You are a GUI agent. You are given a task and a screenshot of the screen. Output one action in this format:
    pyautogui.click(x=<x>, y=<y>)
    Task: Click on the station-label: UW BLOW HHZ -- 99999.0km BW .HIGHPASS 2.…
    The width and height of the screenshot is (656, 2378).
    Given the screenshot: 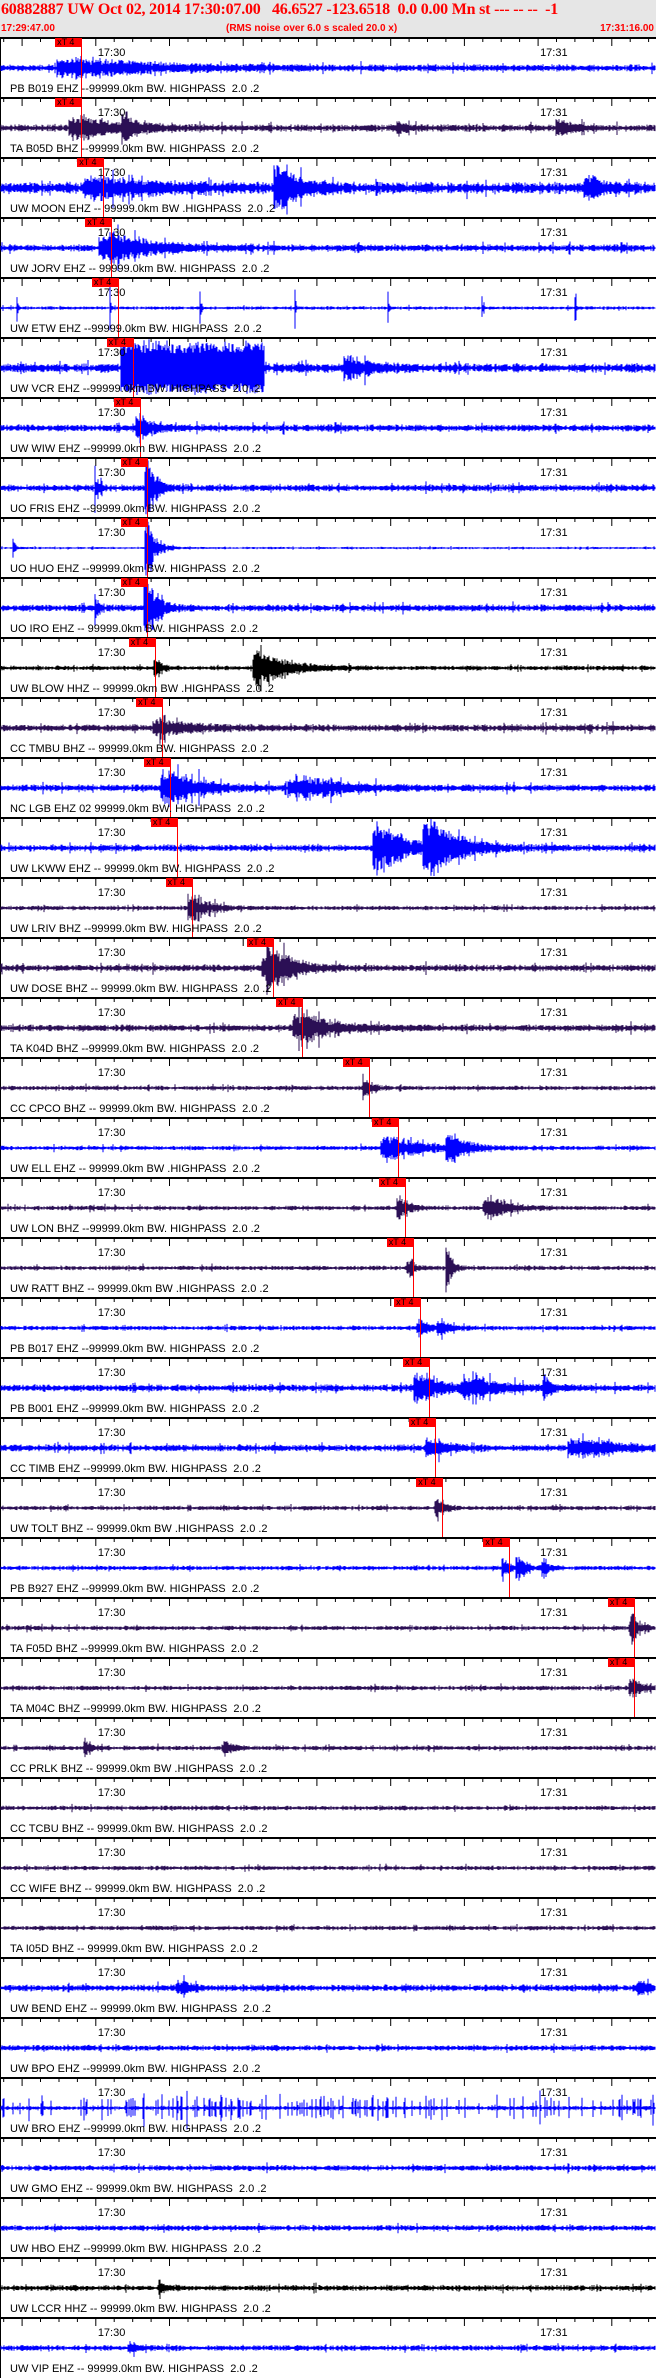 What is the action you would take?
    pyautogui.click(x=142, y=689)
    